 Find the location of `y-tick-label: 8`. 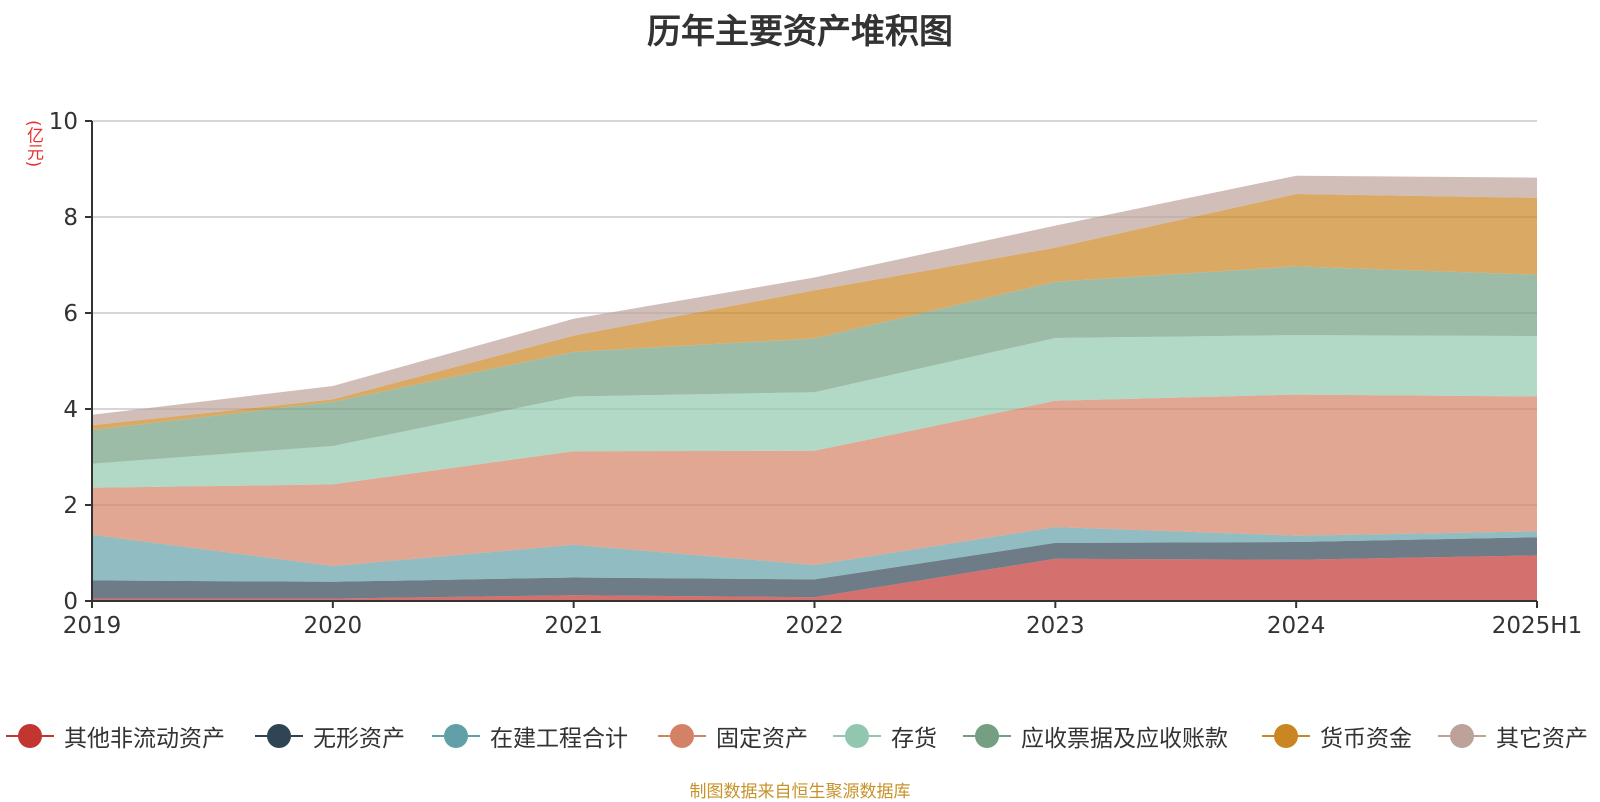

y-tick-label: 8 is located at coordinates (70, 218).